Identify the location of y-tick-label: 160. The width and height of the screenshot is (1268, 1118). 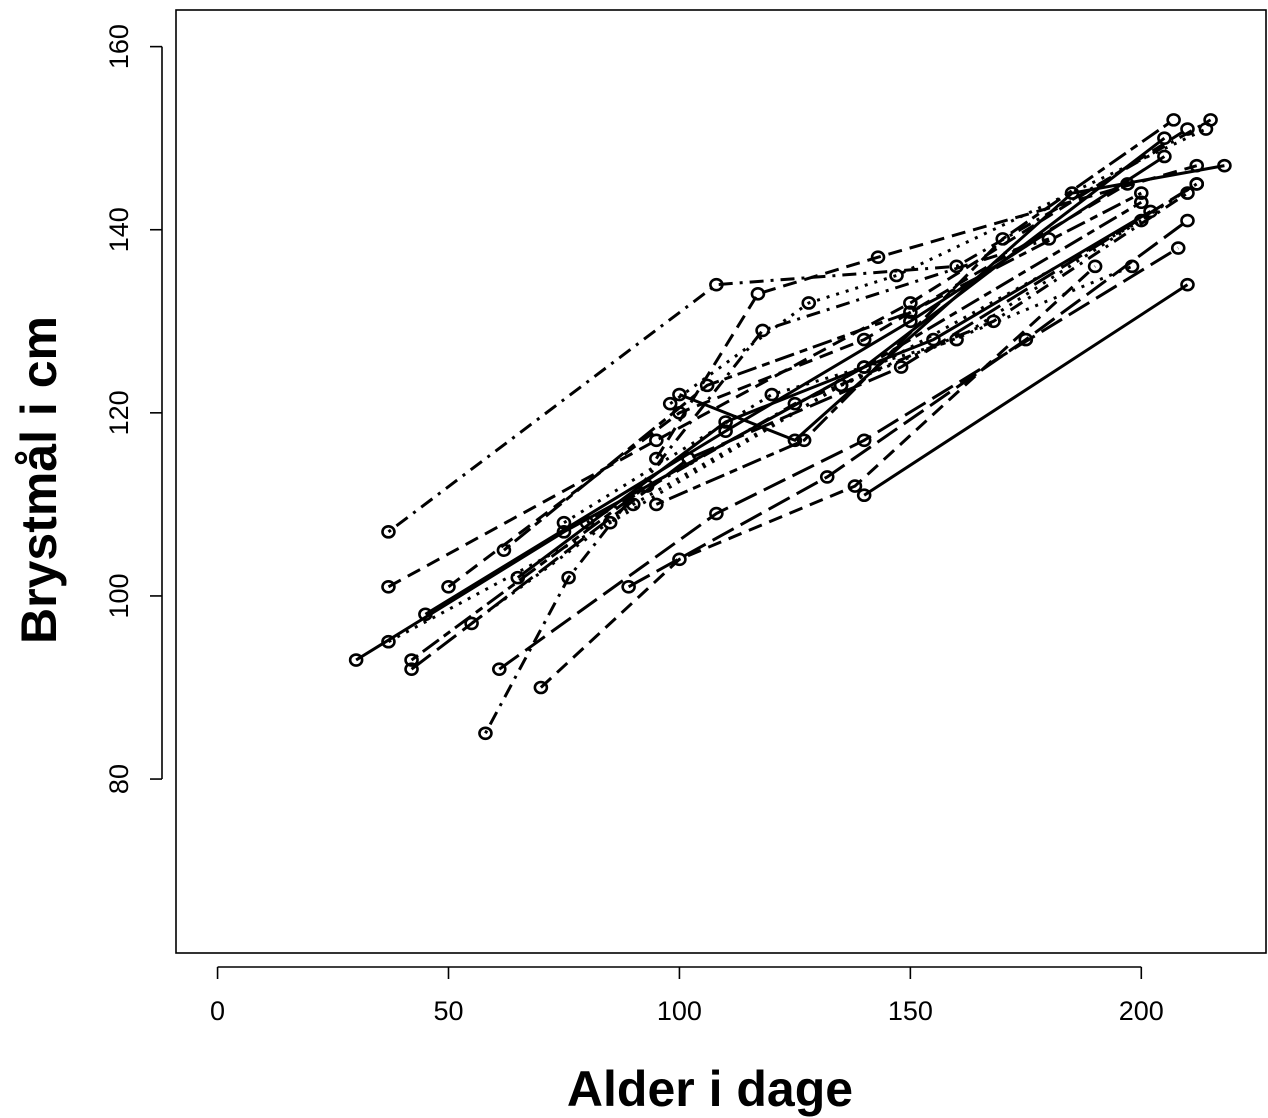
(119, 46).